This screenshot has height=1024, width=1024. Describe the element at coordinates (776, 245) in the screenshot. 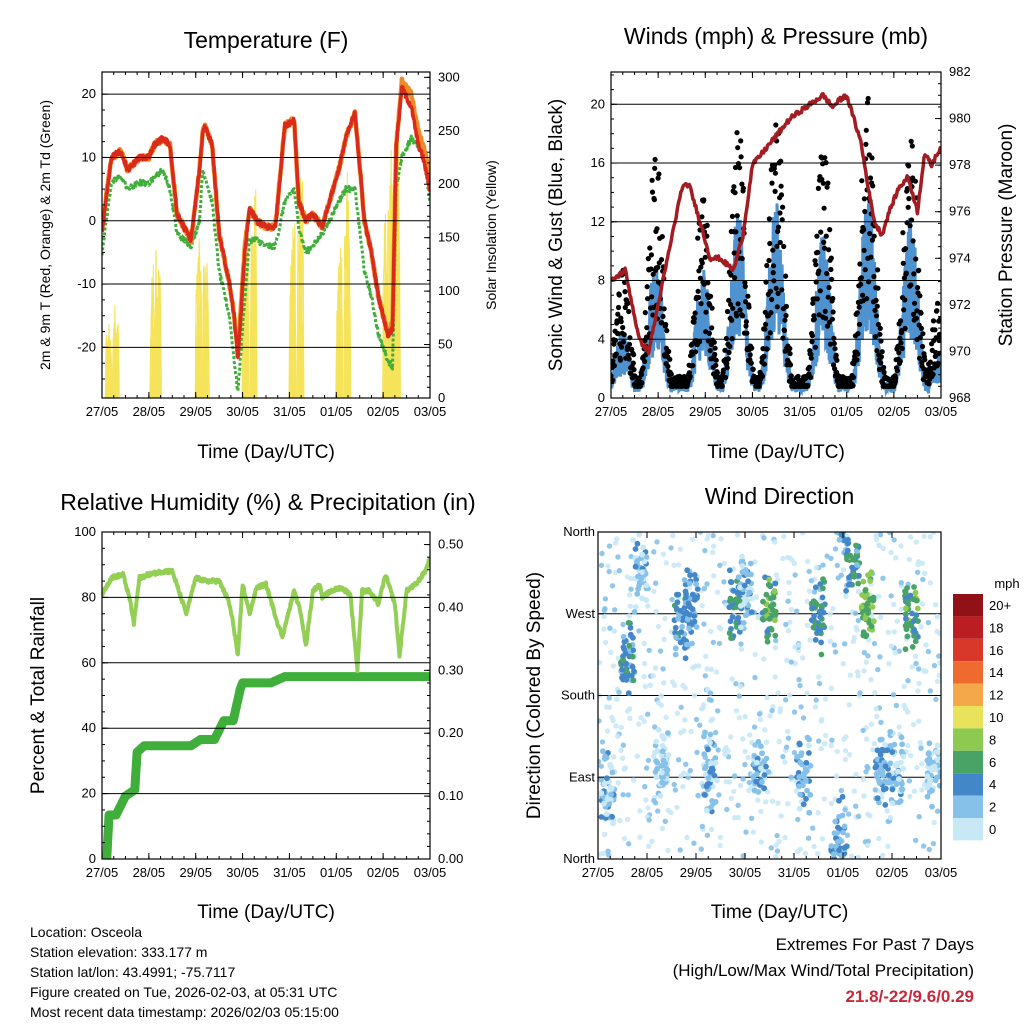

I see `winds-plot-area` at that location.